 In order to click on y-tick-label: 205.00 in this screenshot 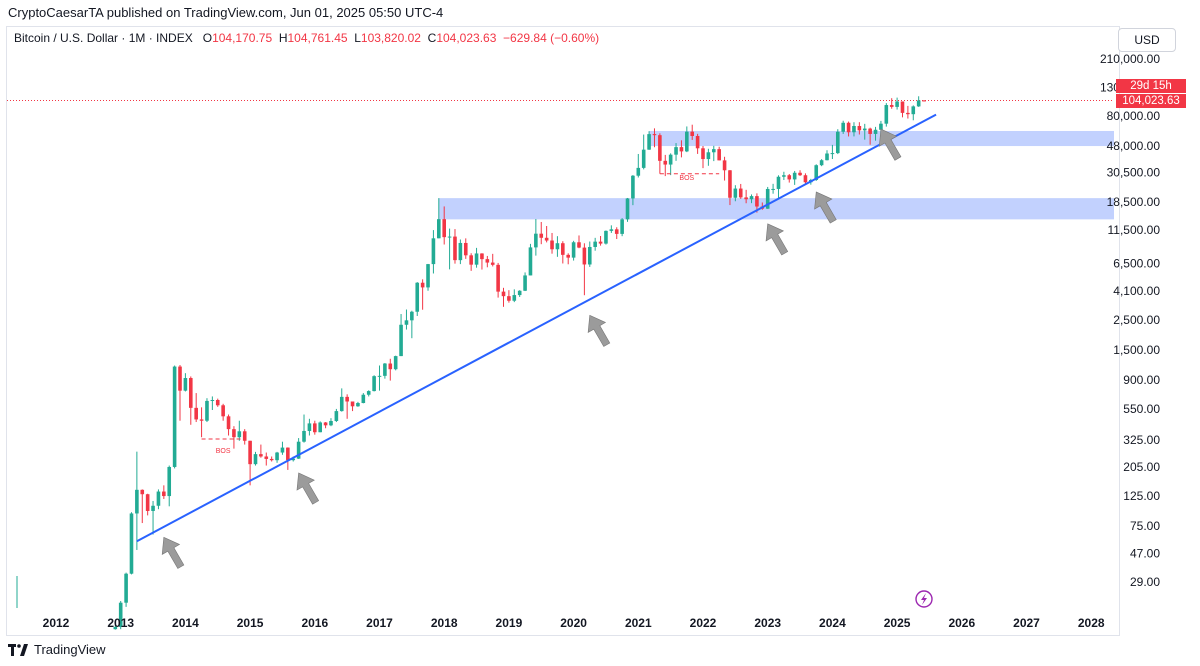, I will do `click(1141, 467)`.